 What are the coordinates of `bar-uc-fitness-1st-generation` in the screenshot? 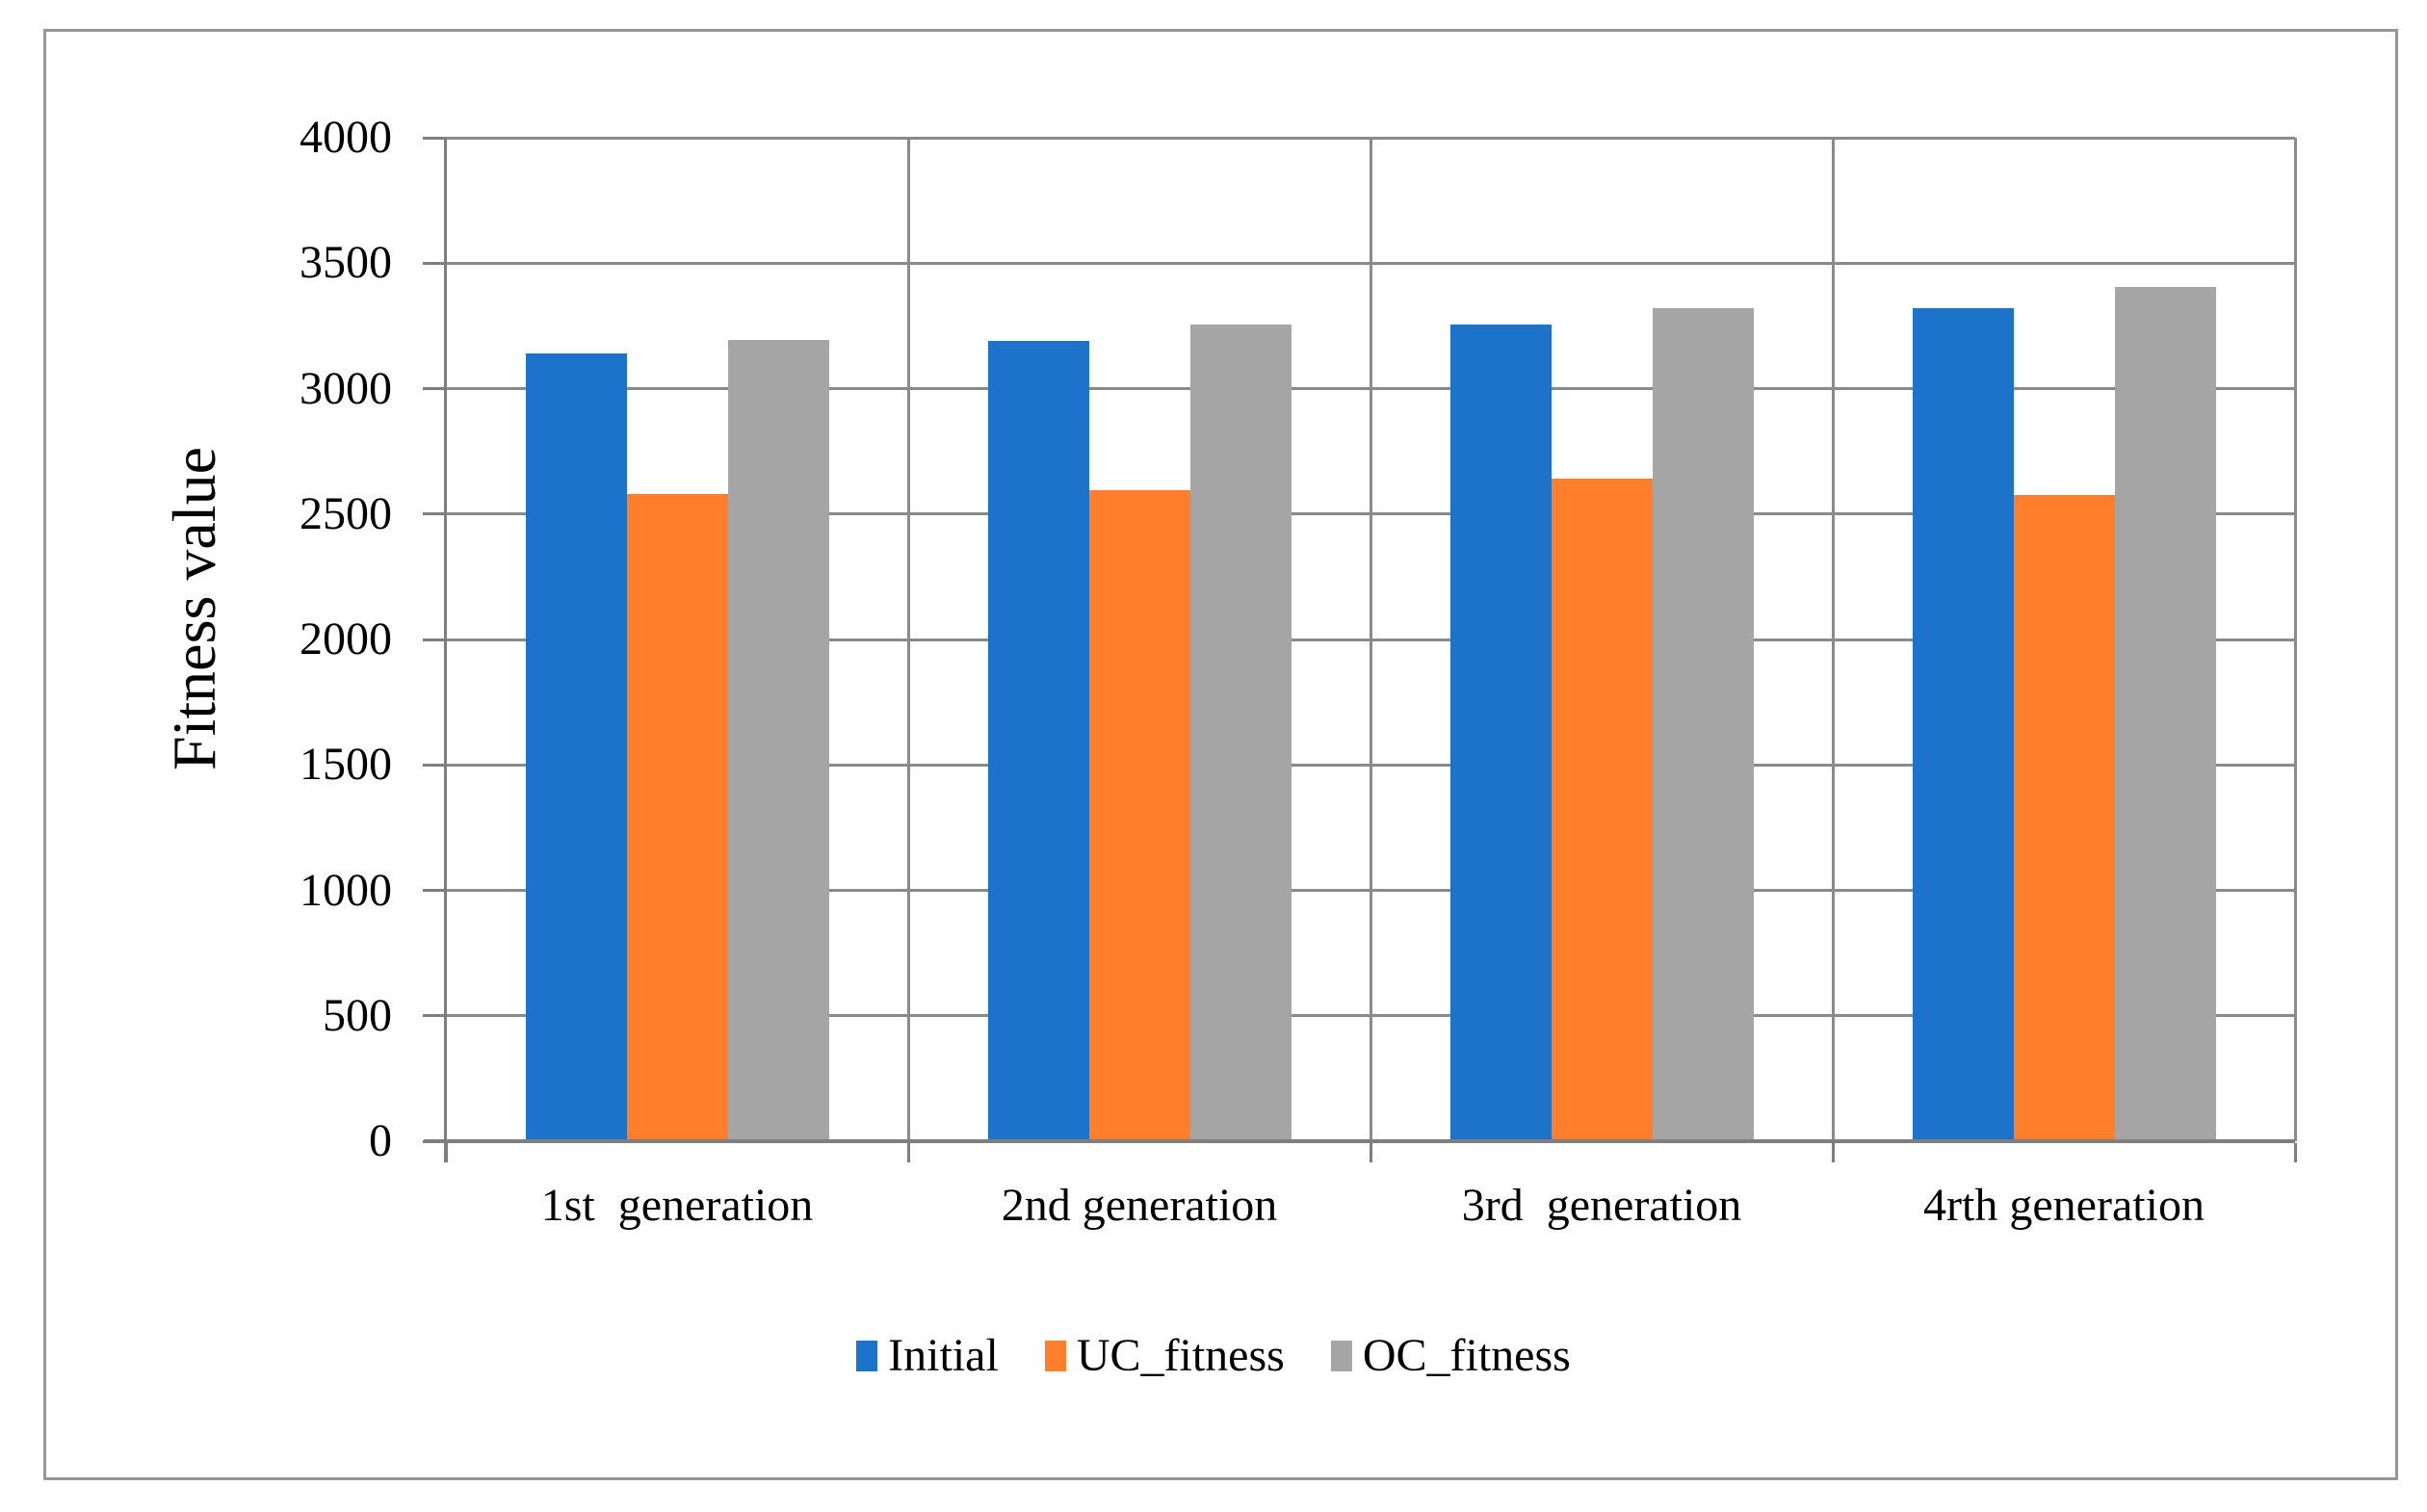 It's located at (677, 817).